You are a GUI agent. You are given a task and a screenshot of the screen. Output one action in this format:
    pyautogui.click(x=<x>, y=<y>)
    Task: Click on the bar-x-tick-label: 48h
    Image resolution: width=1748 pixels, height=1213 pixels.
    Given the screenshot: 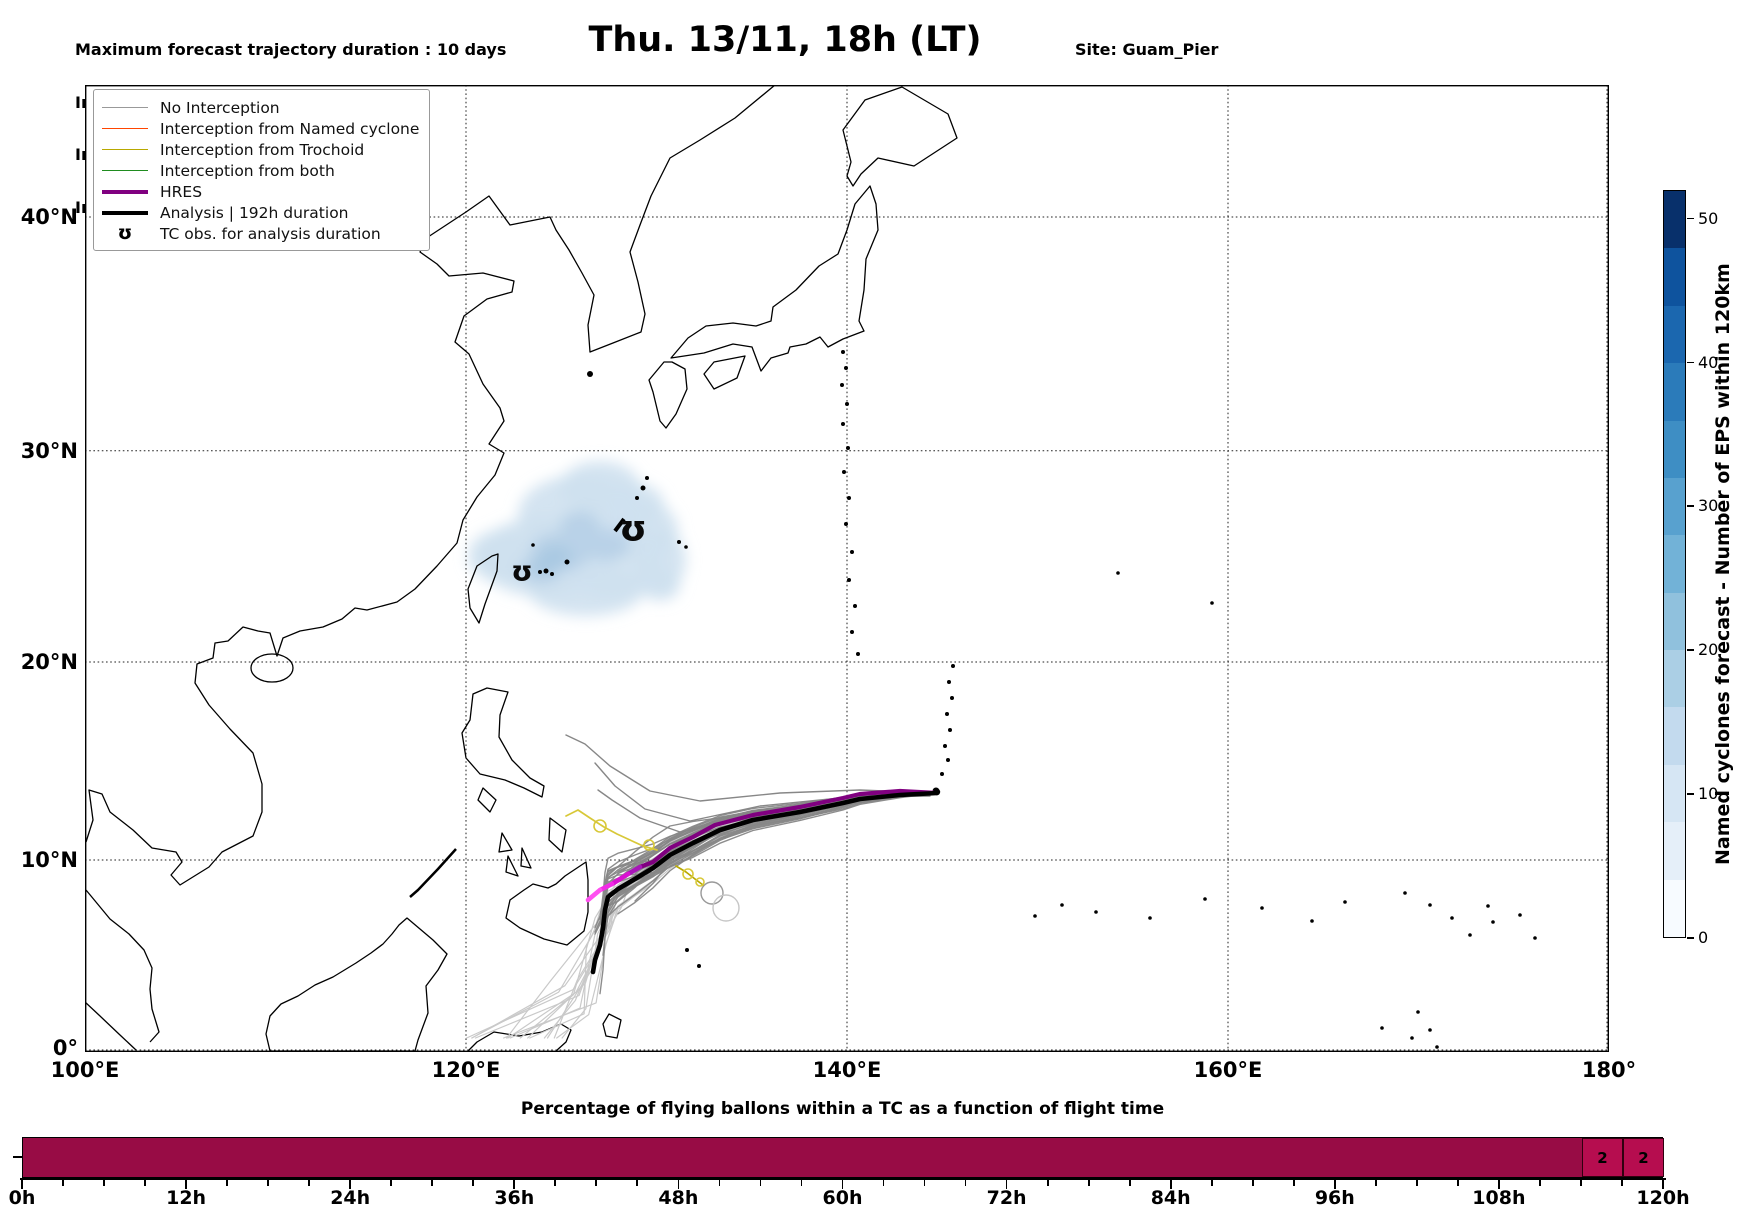 What is the action you would take?
    pyautogui.click(x=678, y=1198)
    